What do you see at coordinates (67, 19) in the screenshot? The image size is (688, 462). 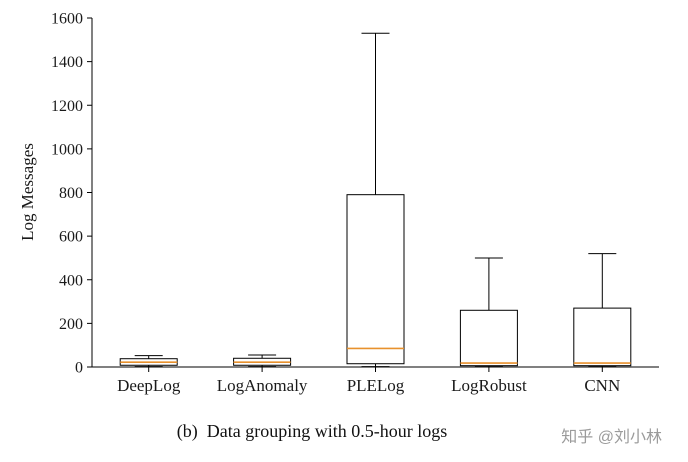 I see `svg-text: 1600` at bounding box center [67, 19].